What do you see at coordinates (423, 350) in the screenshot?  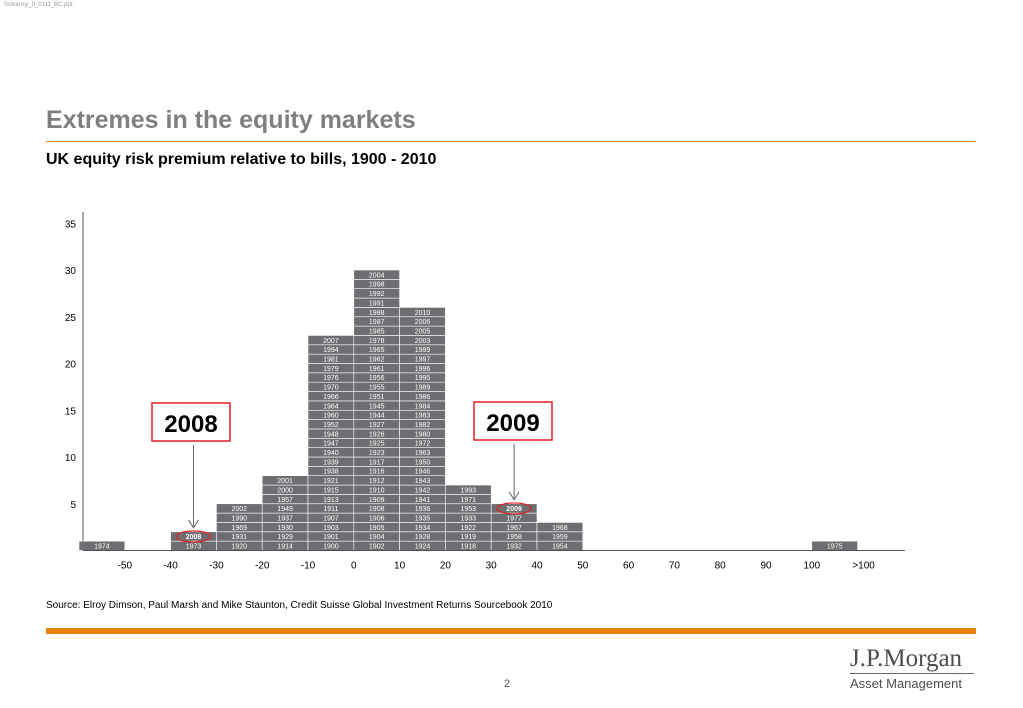 I see `year-label: 1999` at bounding box center [423, 350].